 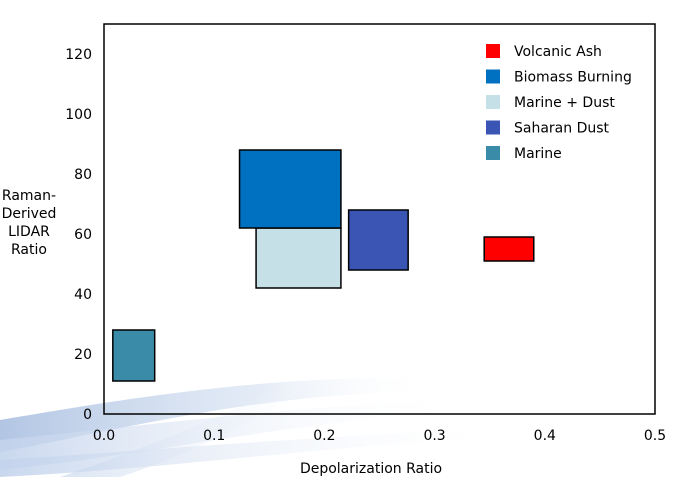 What do you see at coordinates (29, 250) in the screenshot?
I see `y-axis-title-line: Ratio` at bounding box center [29, 250].